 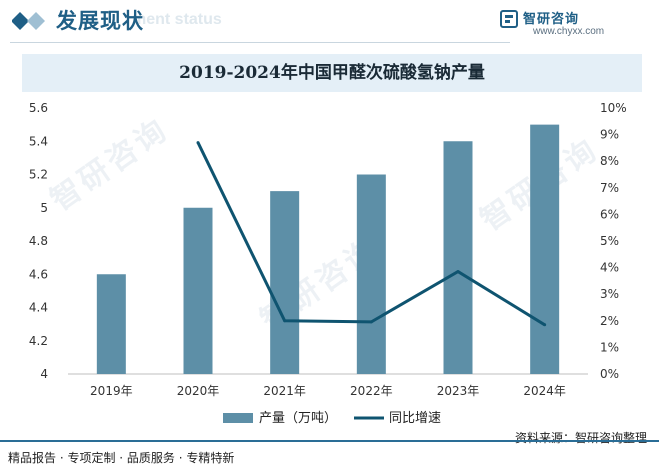 I want to click on y-right-tick-label: 7%, so click(x=609, y=188).